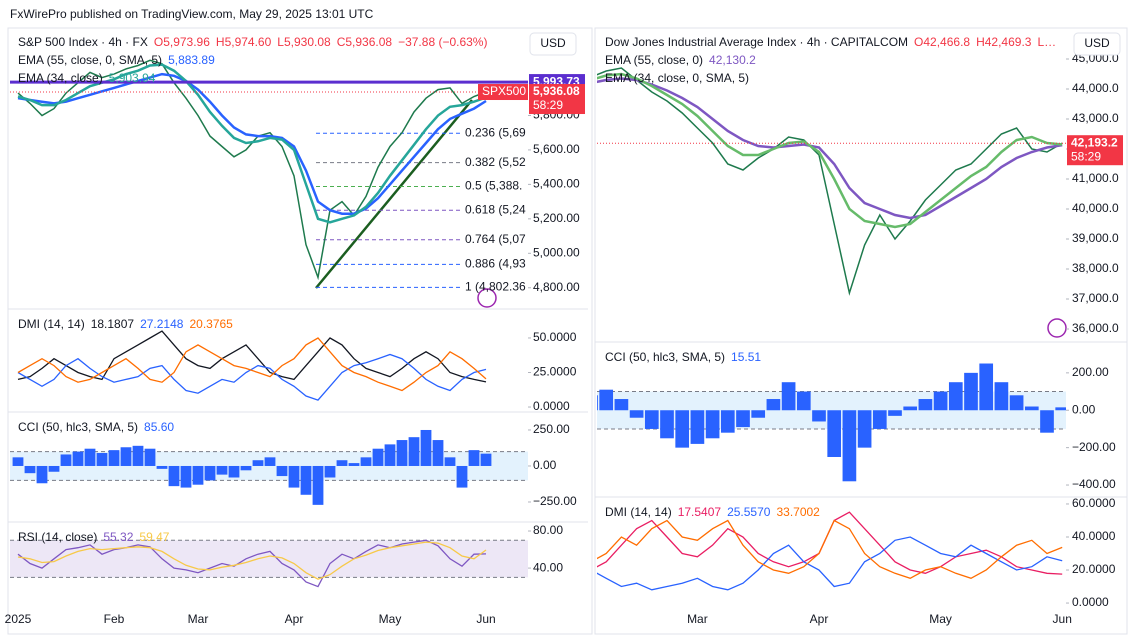 The width and height of the screenshot is (1129, 639). Describe the element at coordinates (504, 91) in the screenshot. I see `symbol-label: SPX500` at that location.